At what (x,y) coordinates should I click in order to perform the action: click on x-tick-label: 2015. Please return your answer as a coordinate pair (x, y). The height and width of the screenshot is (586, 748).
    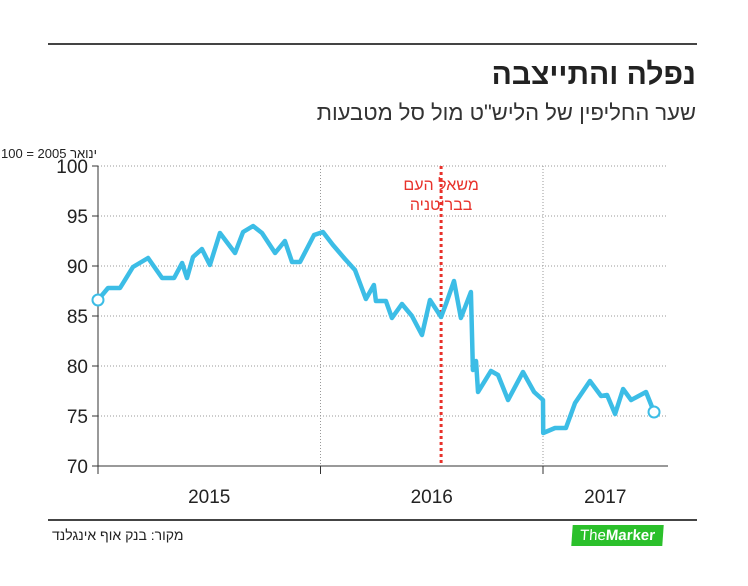
    Looking at the image, I should click on (209, 497).